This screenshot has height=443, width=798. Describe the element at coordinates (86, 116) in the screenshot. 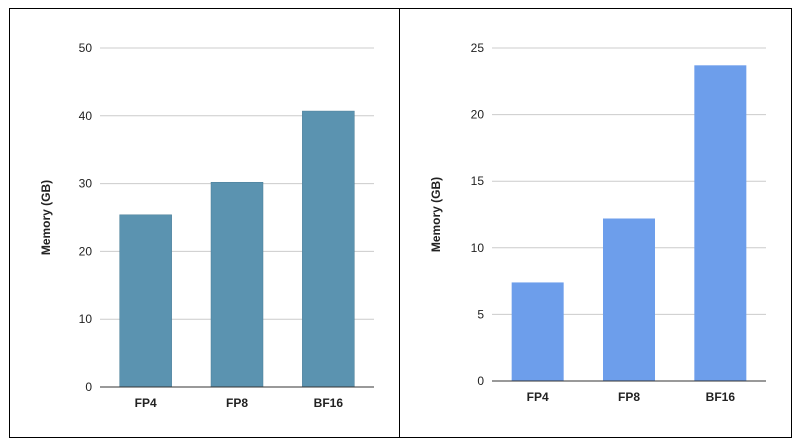

I see `y-tick-label: 40` at that location.